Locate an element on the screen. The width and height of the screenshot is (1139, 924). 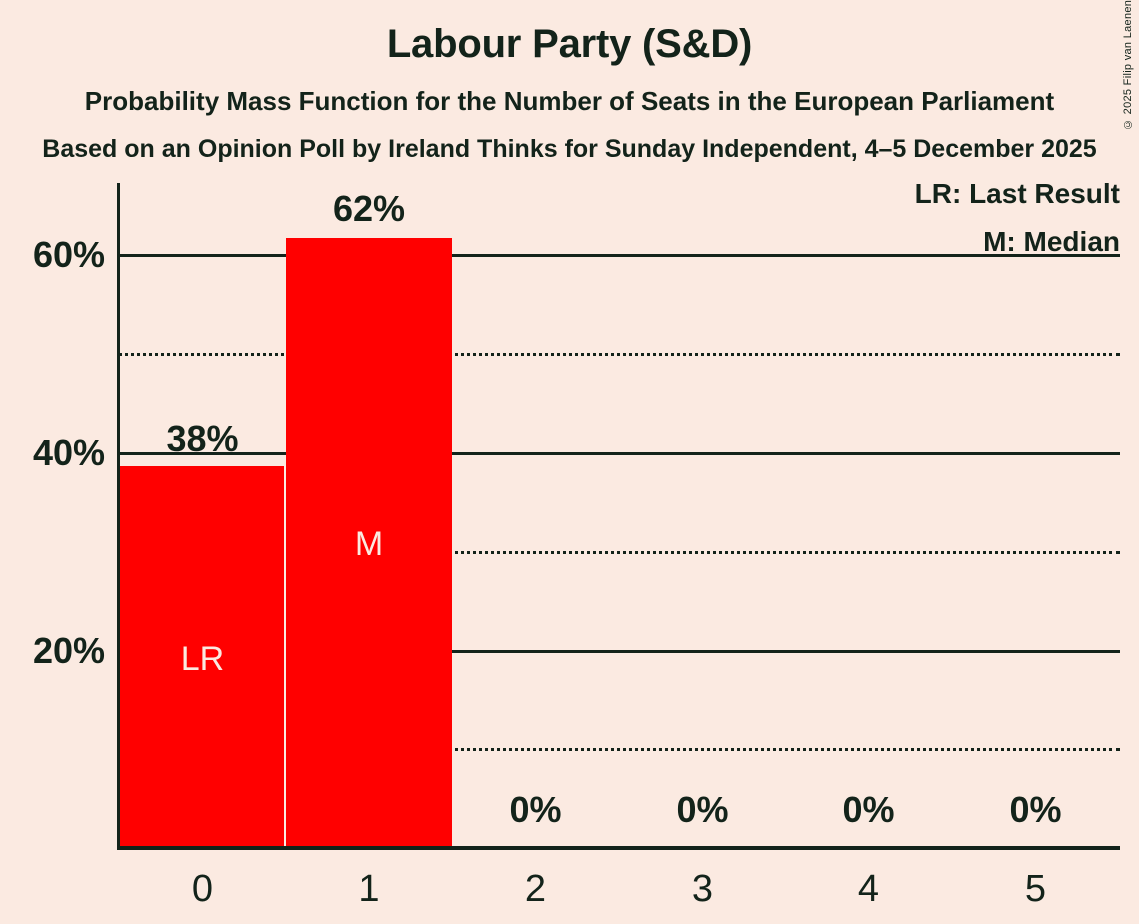
bar-value-label-0: 38% is located at coordinates (202, 438).